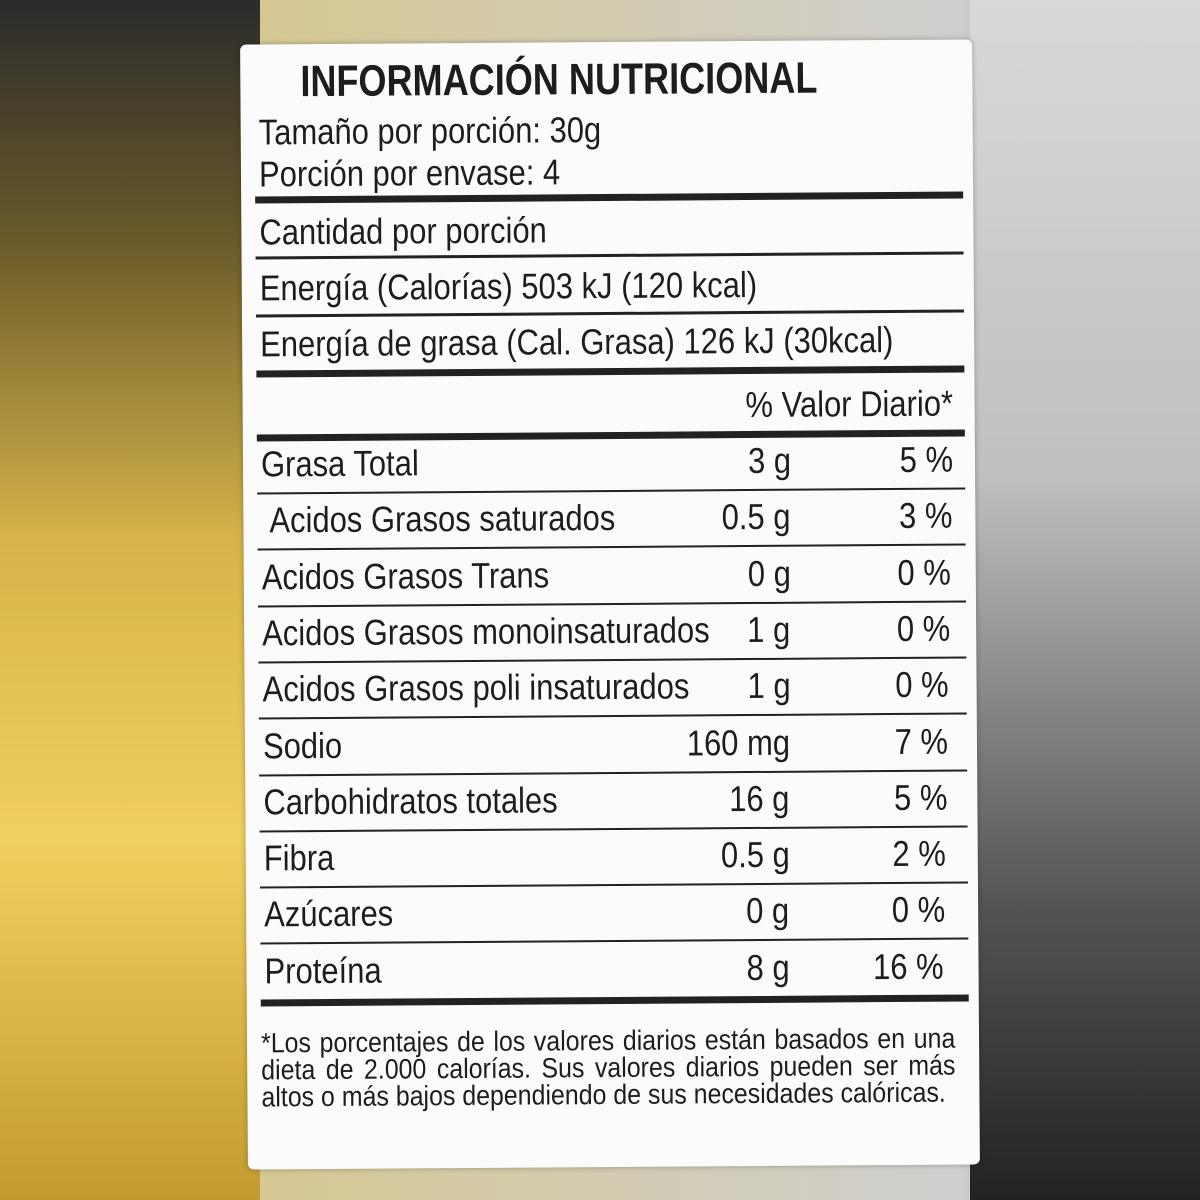  Describe the element at coordinates (921, 741) in the screenshot. I see `nutrient-daily-value: 7 %` at that location.